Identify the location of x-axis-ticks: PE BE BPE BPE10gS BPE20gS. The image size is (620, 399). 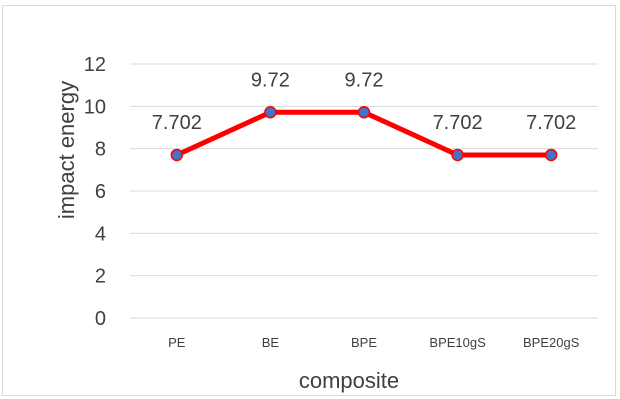
(374, 342).